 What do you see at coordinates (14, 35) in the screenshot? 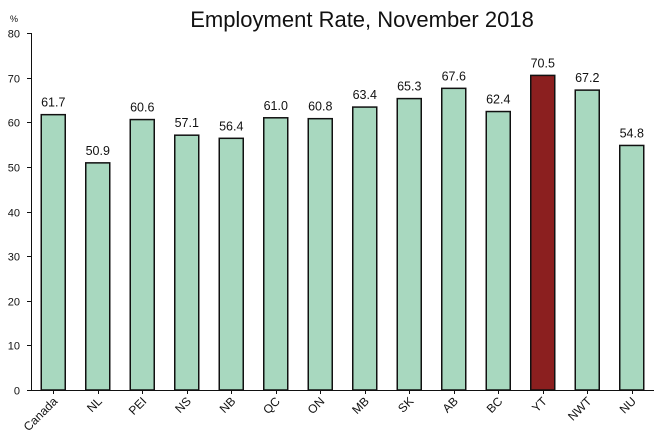
I see `y-tick-label: 80` at bounding box center [14, 35].